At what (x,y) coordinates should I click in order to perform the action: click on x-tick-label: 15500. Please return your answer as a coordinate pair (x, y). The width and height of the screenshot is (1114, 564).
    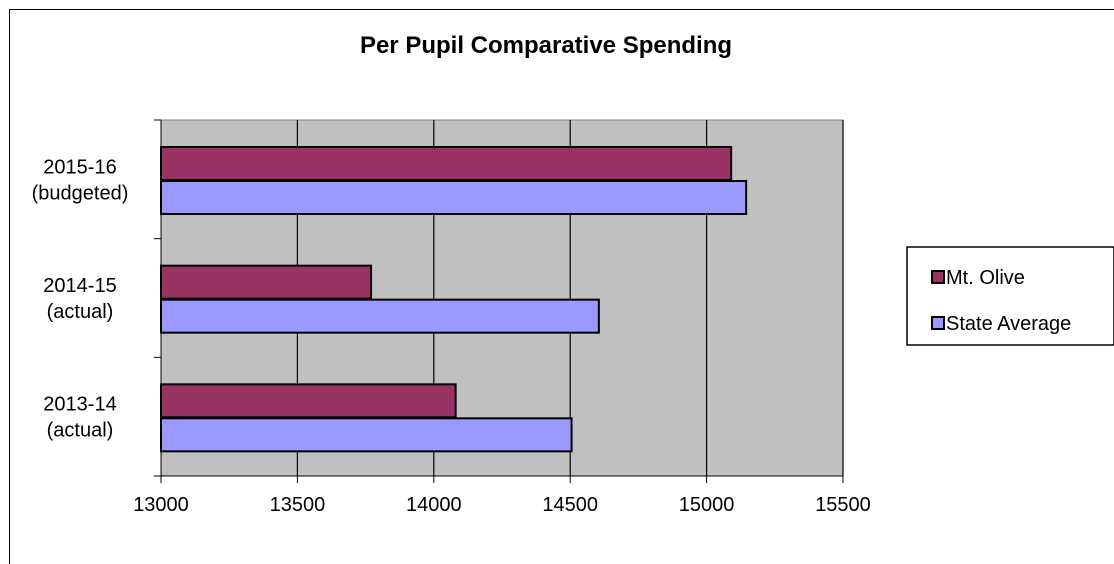
    Looking at the image, I should click on (843, 505).